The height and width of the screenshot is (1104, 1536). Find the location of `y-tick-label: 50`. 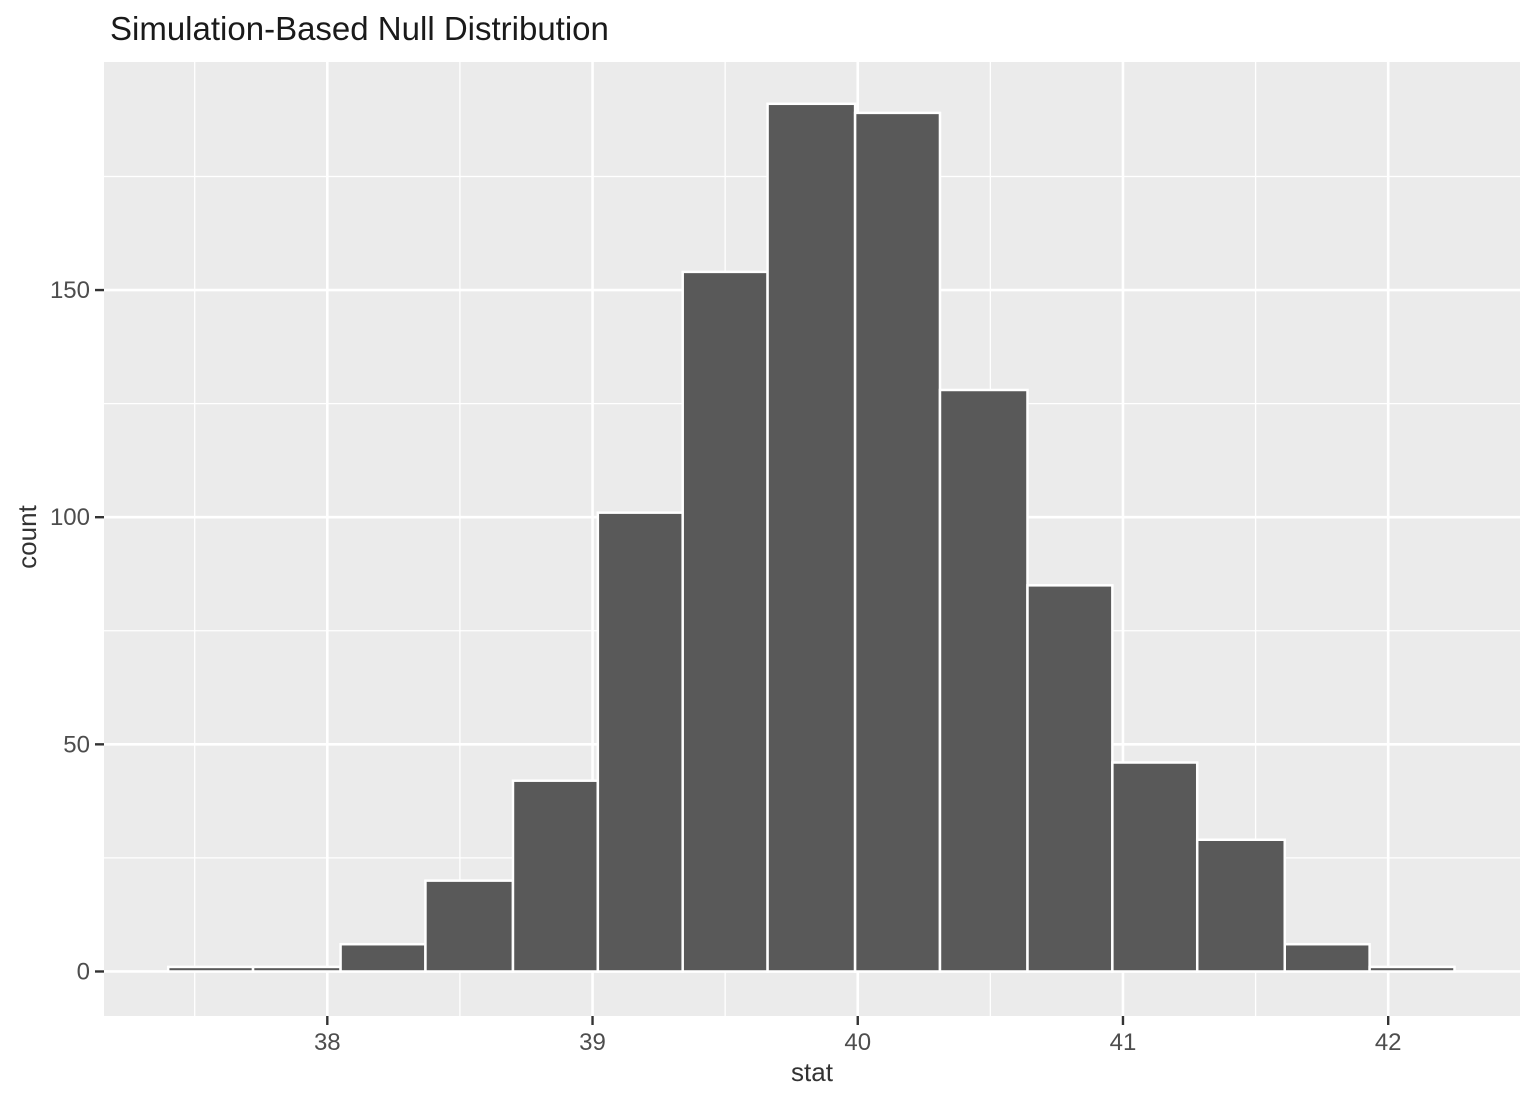

y-tick-label: 50 is located at coordinates (76, 744).